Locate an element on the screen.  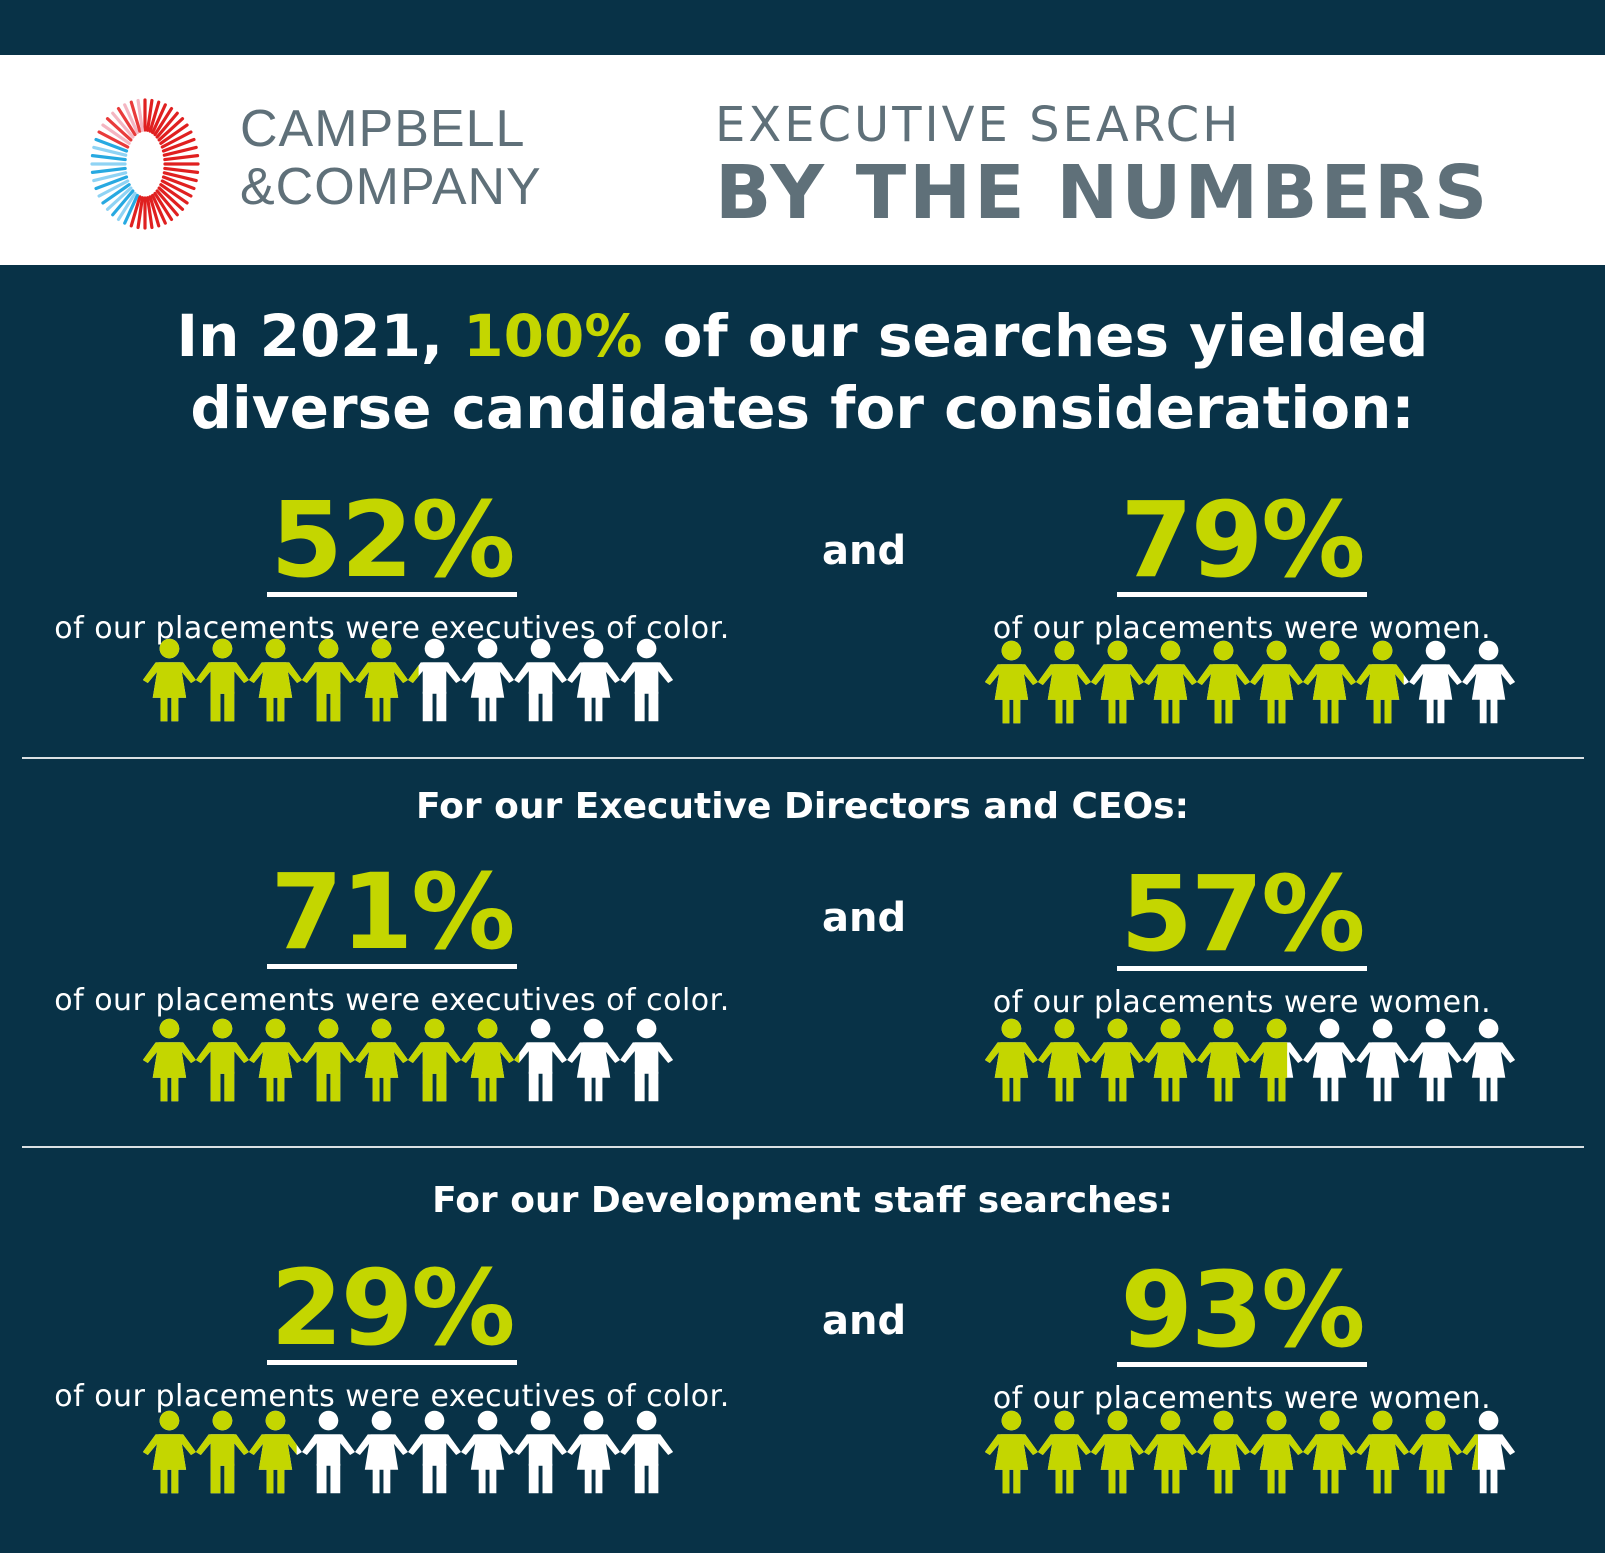
page-title: EXECUTIVE SEARCH BY THE NUMBERS is located at coordinates (1102, 164).